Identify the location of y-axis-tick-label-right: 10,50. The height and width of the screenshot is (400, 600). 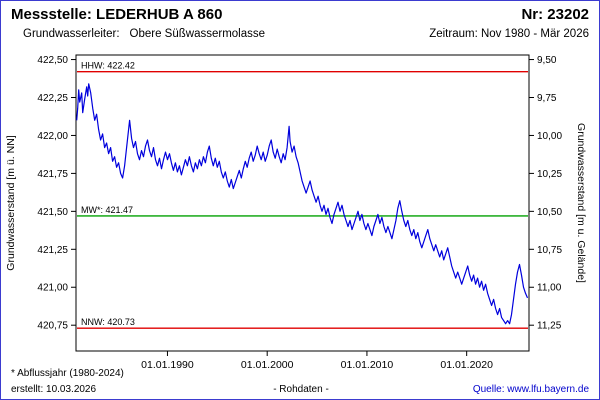
(549, 212).